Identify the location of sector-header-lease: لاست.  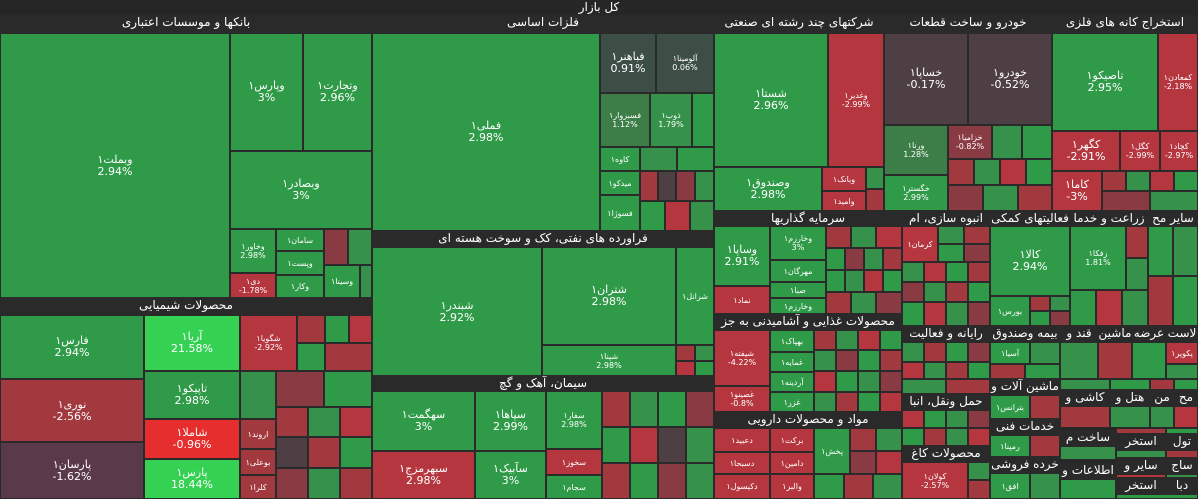
(1182, 334).